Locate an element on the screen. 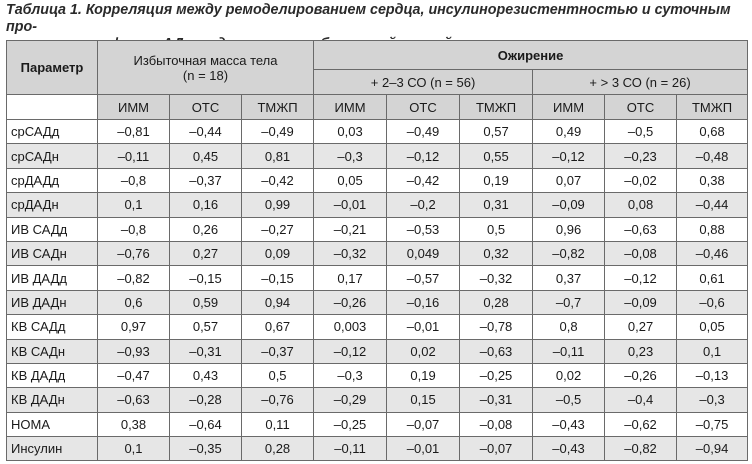 The height and width of the screenshot is (464, 752). table-cell: 0,67 is located at coordinates (277, 327).